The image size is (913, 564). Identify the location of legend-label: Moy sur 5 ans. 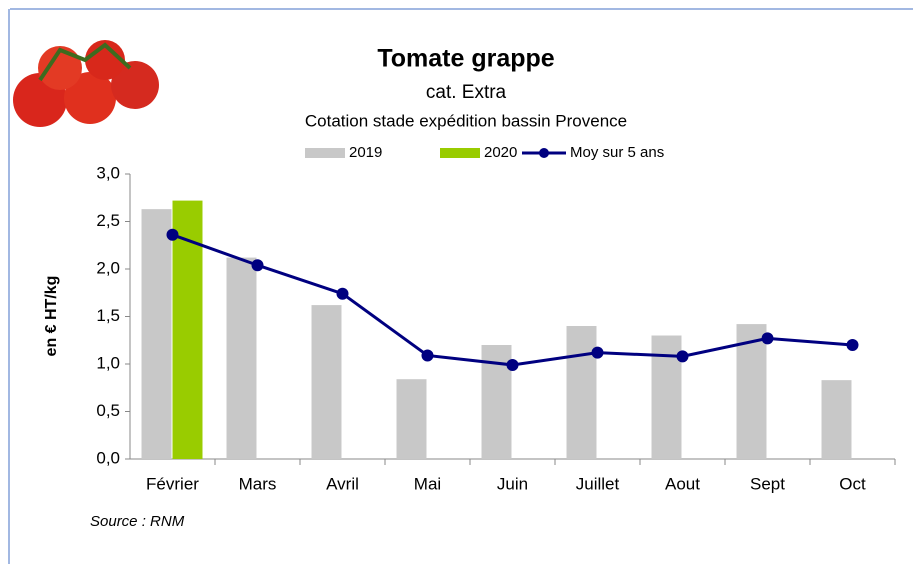
(617, 152).